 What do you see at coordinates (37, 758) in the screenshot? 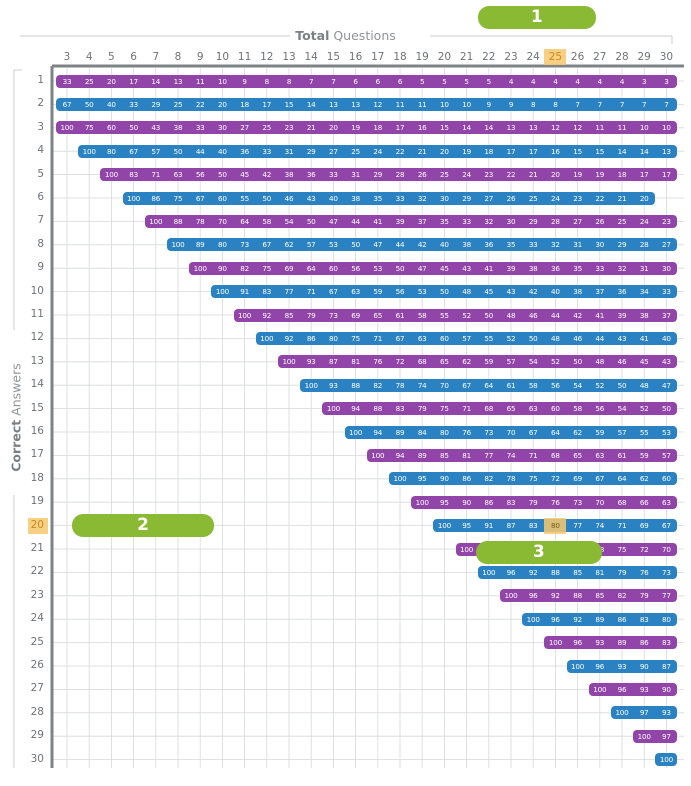
I see `y-tick-label: 30` at bounding box center [37, 758].